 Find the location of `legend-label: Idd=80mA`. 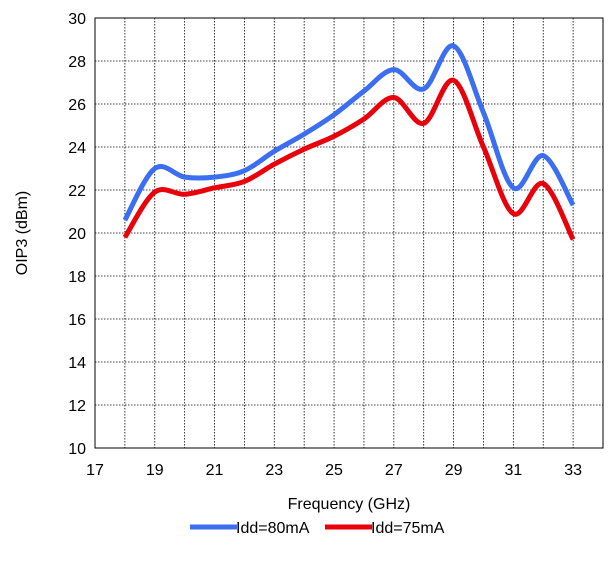

legend-label: Idd=80mA is located at coordinates (273, 528).